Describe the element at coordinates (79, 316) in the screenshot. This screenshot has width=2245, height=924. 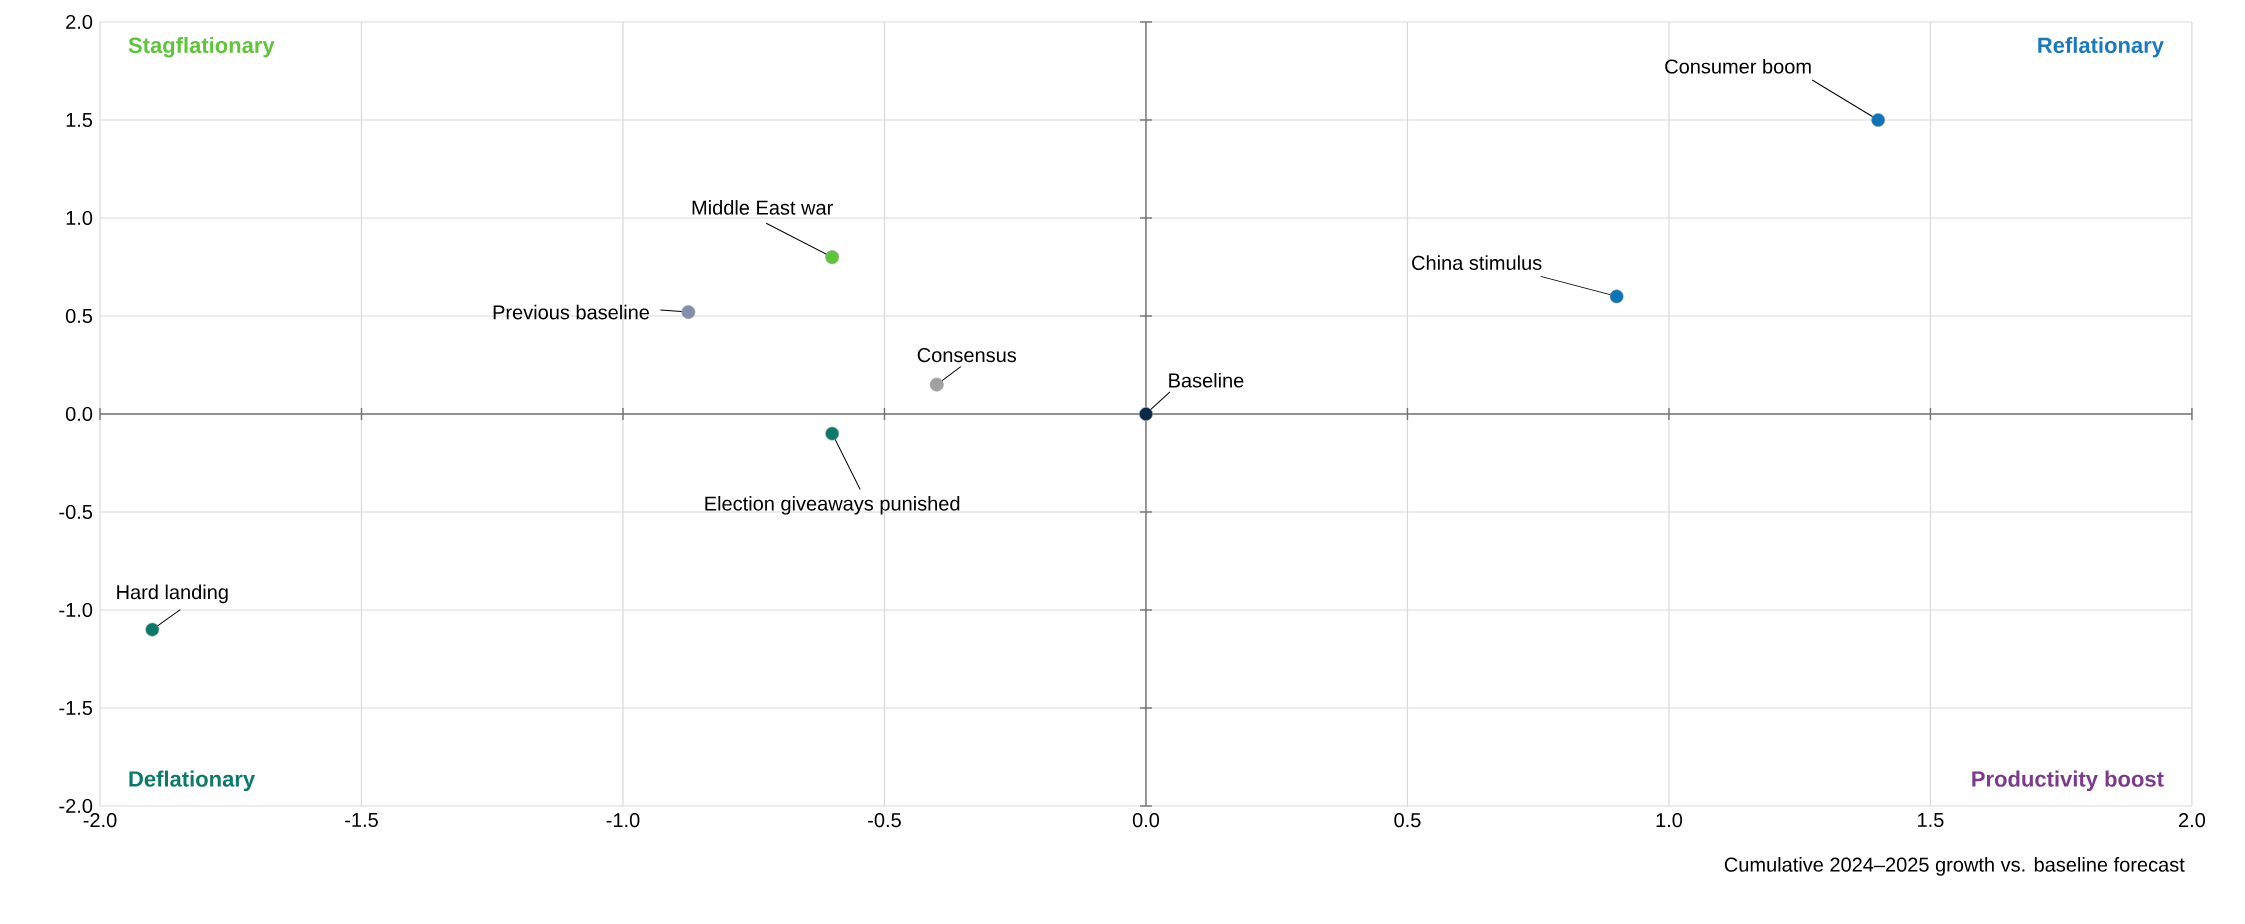
I see `y-tick-label: 0.5` at that location.